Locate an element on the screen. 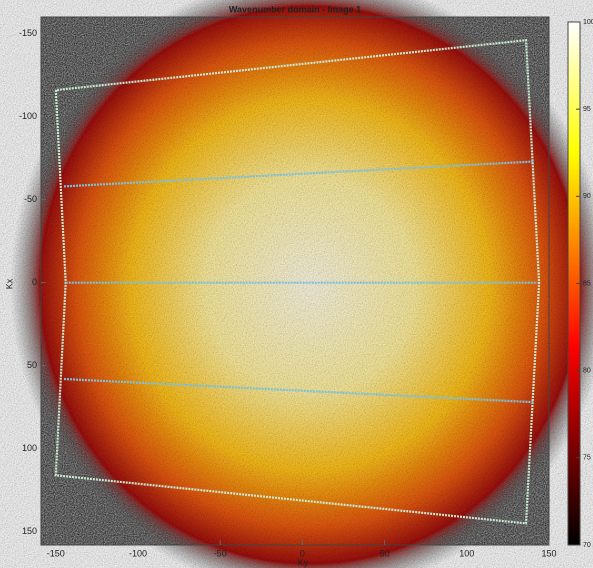 The image size is (593, 568). colorbar-tick-label: 90 is located at coordinates (587, 196).